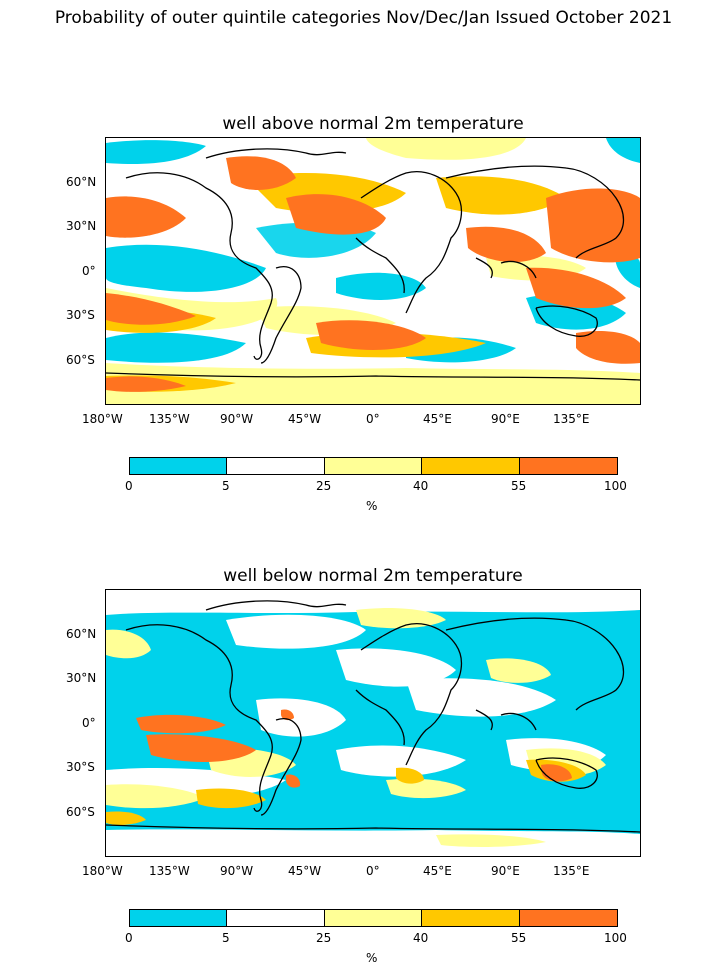 The width and height of the screenshot is (727, 976). Describe the element at coordinates (373, 124) in the screenshot. I see `panel-title-above: well above normal 2m temperature` at that location.